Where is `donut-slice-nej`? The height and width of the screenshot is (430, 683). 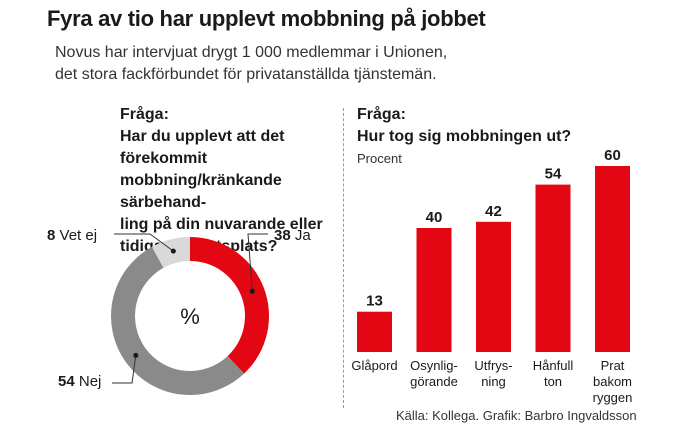
donut-slice-nej is located at coordinates (178, 320).